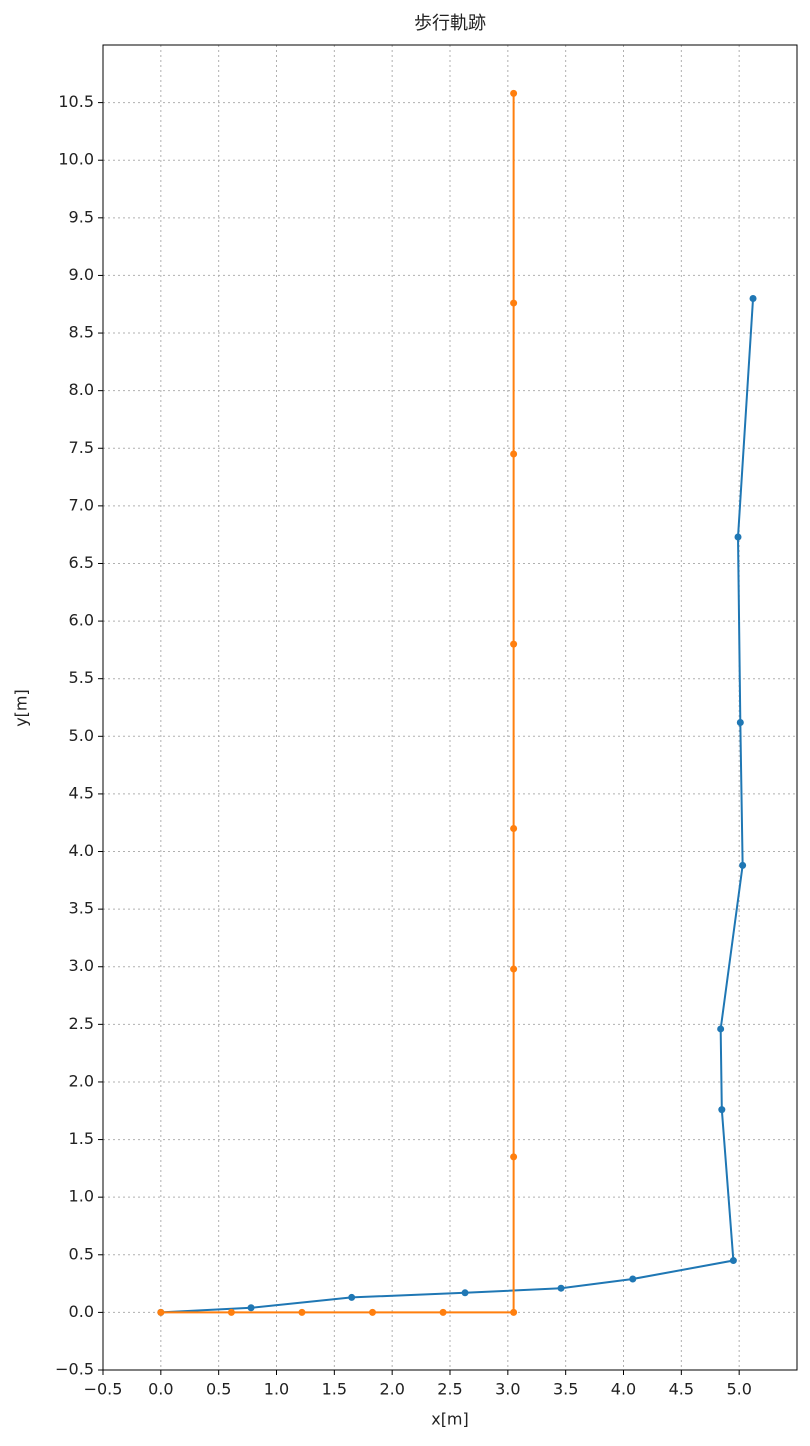 This screenshot has height=1446, width=810. What do you see at coordinates (81, 332) in the screenshot?
I see `y-tick-label: 8.5` at bounding box center [81, 332].